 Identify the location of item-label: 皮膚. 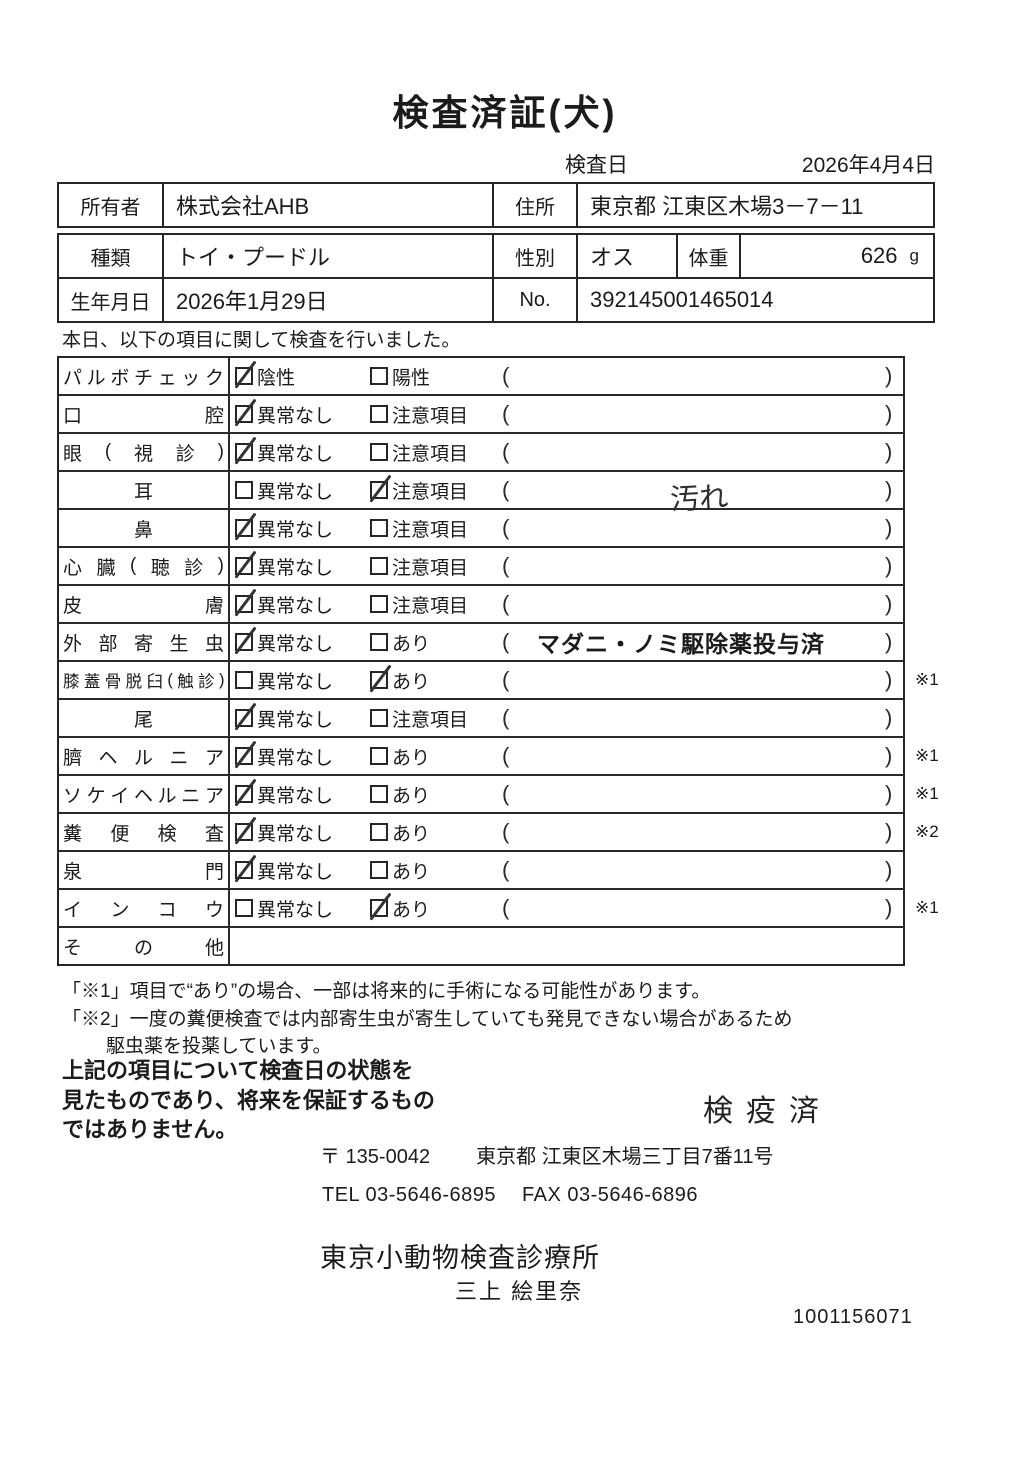
(144, 604).